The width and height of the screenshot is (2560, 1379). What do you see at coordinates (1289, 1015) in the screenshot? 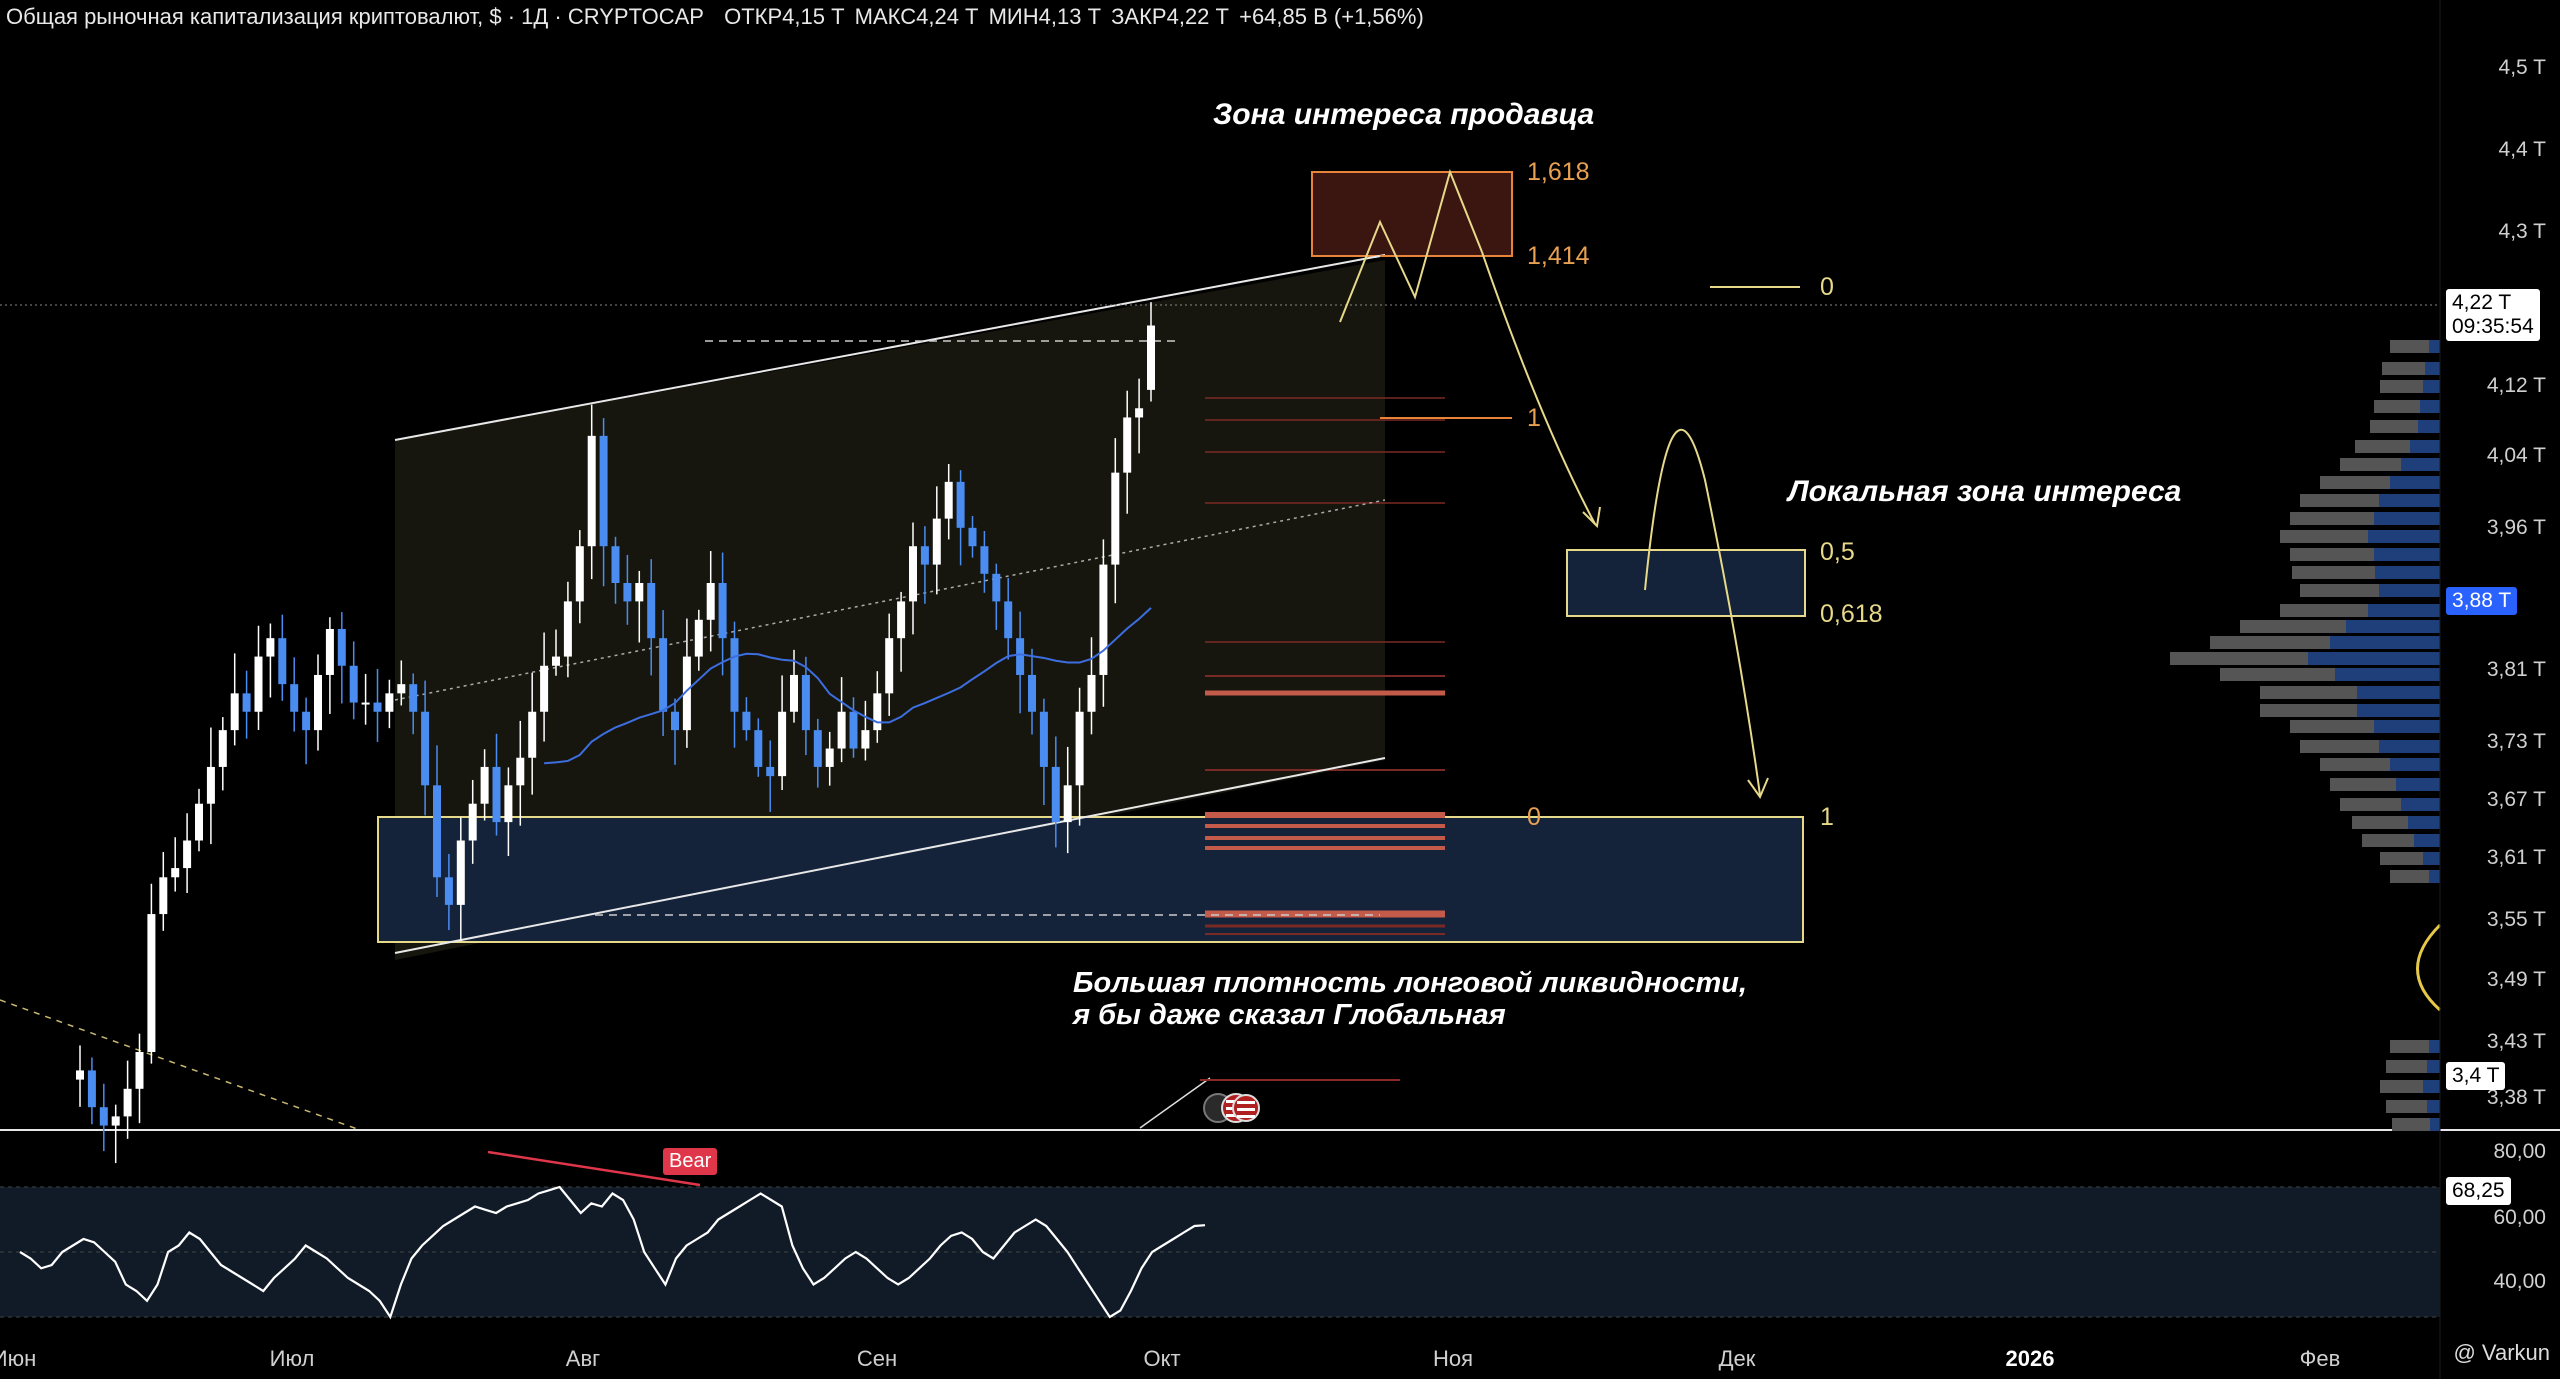
I see `annotation-liquidity-2: я бы даже сказал Глобальная` at bounding box center [1289, 1015].